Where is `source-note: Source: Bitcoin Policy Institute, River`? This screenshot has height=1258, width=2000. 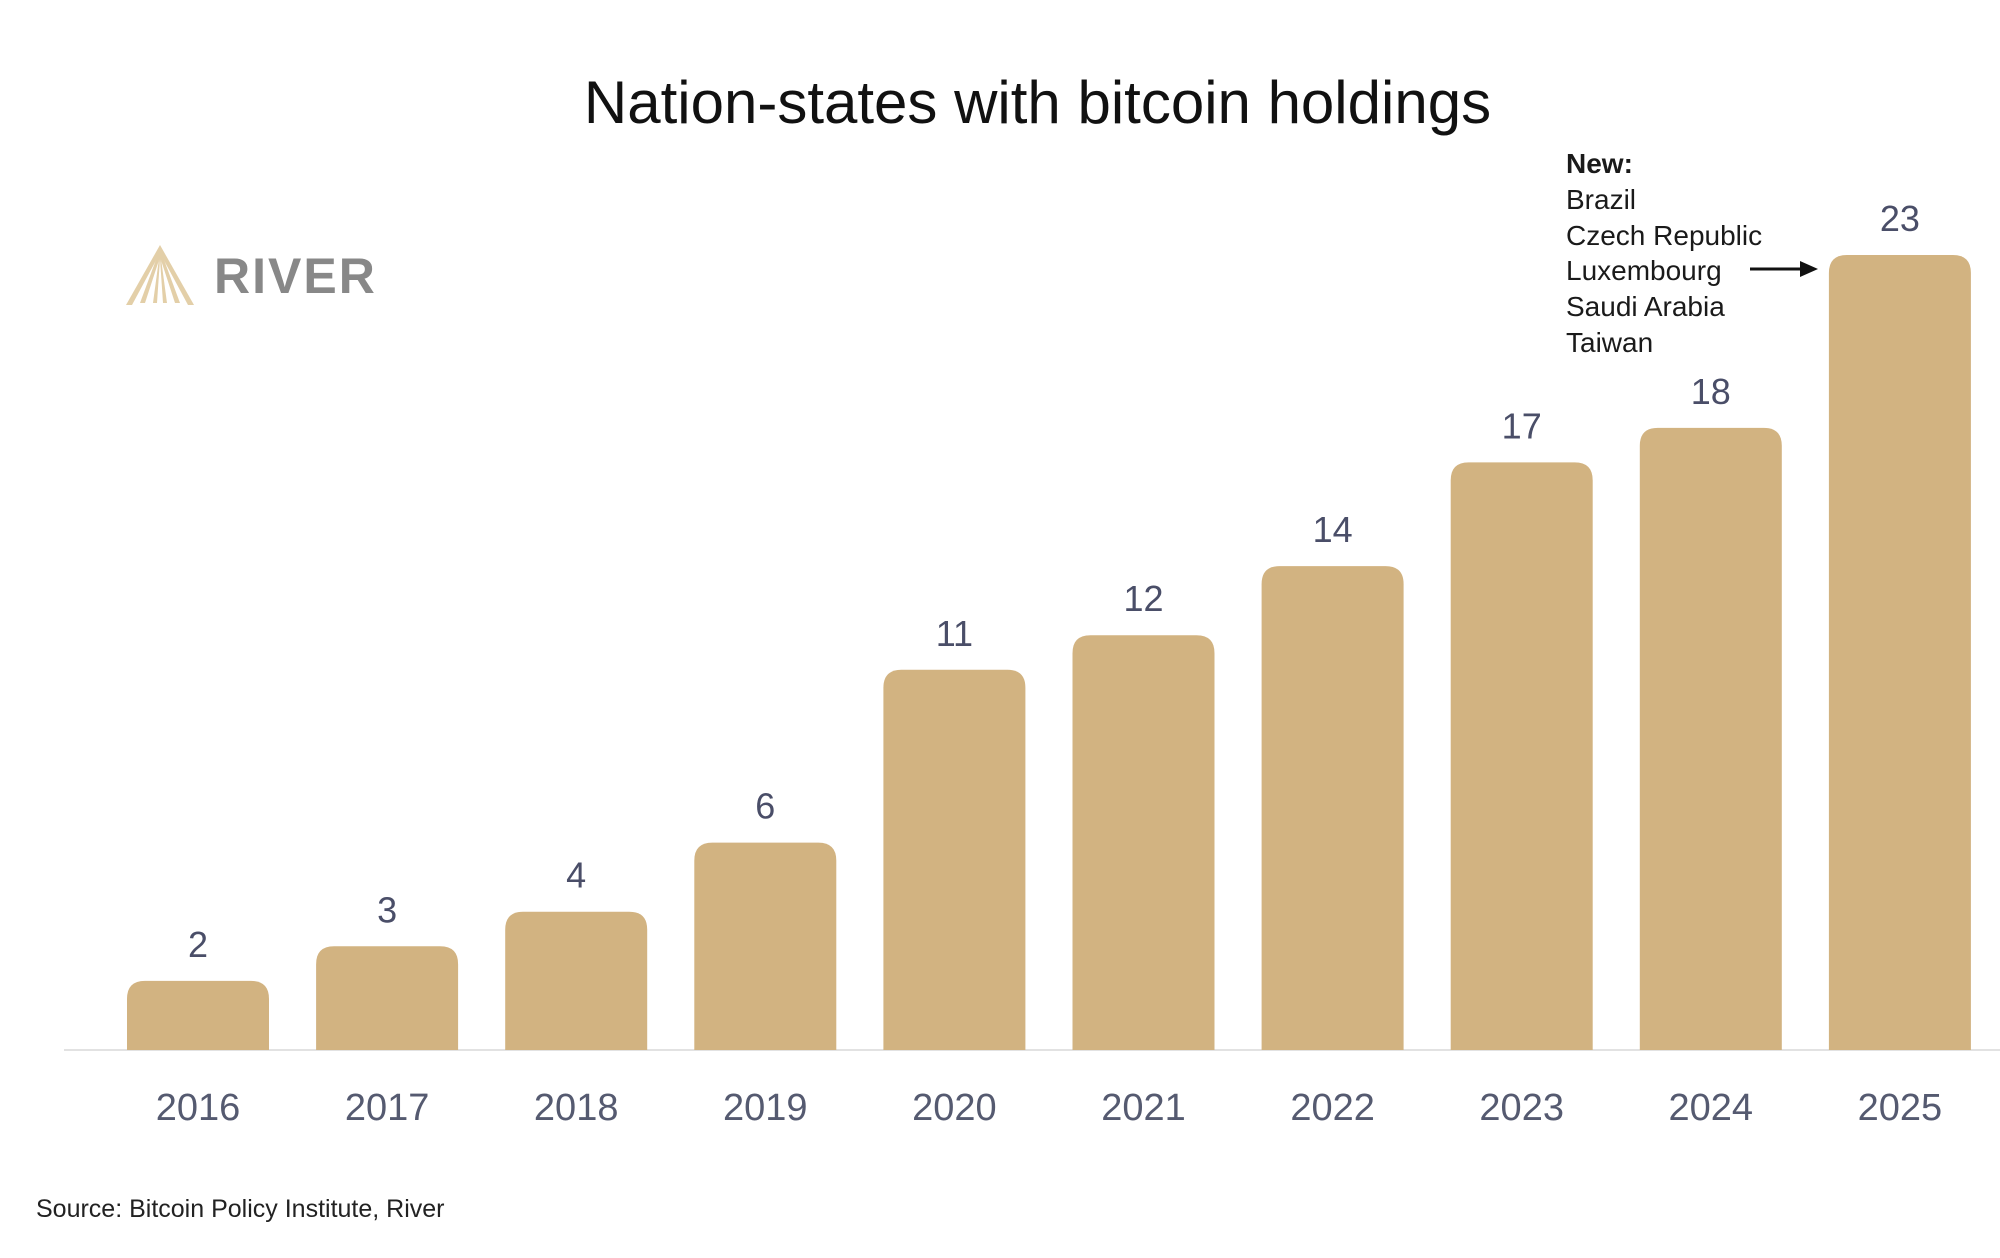 source-note: Source: Bitcoin Policy Institute, River is located at coordinates (240, 1209).